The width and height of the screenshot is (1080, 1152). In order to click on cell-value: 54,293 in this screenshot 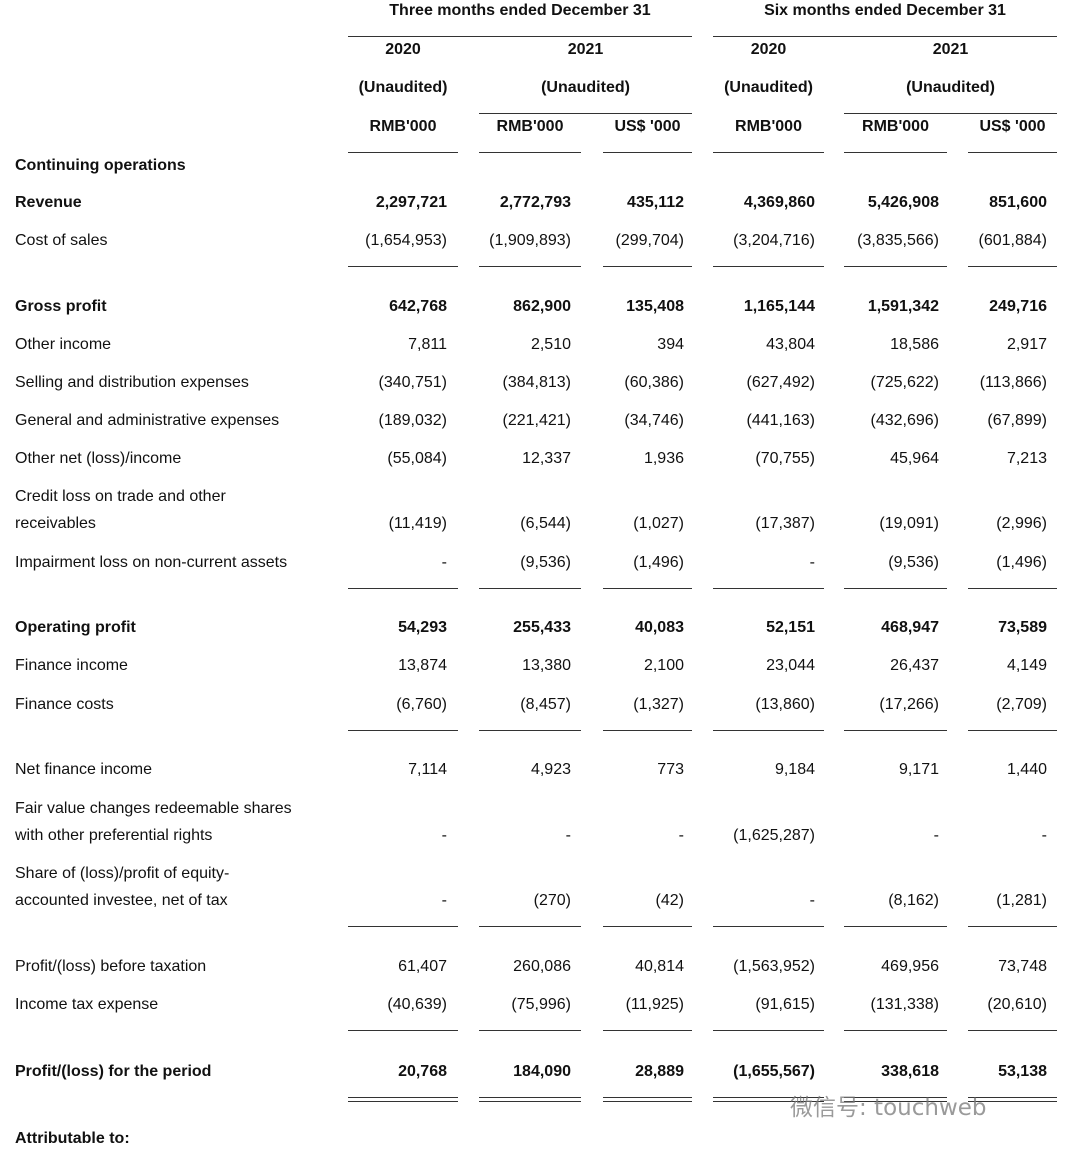, I will do `click(422, 627)`.